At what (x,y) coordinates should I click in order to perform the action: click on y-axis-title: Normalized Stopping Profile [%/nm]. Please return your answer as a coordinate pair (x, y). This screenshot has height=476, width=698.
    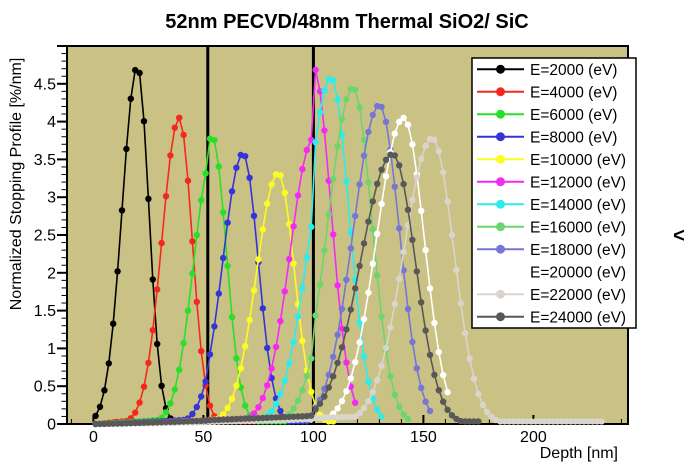
    Looking at the image, I should click on (16, 184).